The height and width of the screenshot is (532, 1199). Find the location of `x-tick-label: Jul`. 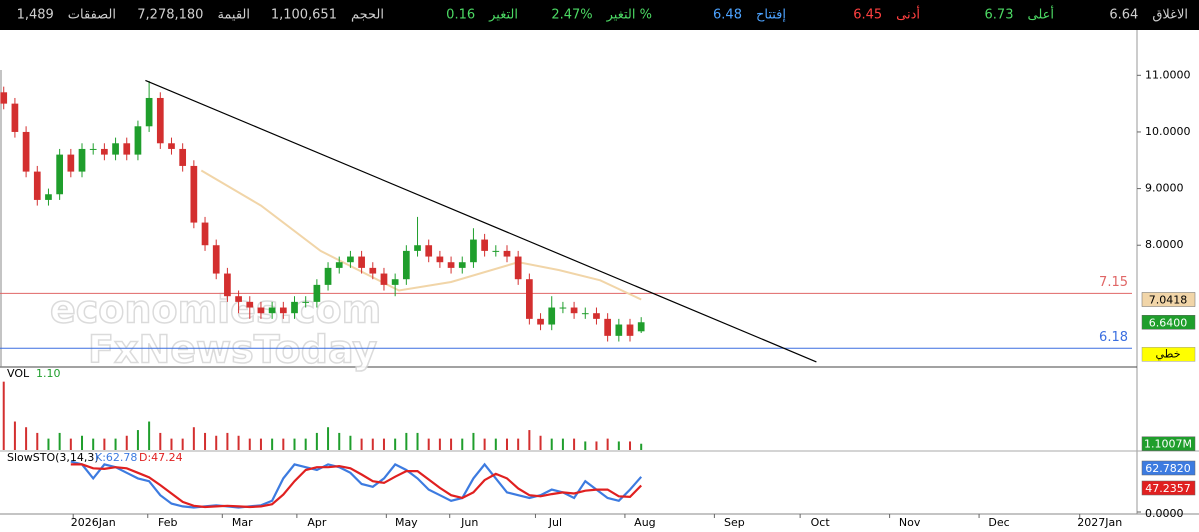

x-tick-label: Jul is located at coordinates (555, 522).